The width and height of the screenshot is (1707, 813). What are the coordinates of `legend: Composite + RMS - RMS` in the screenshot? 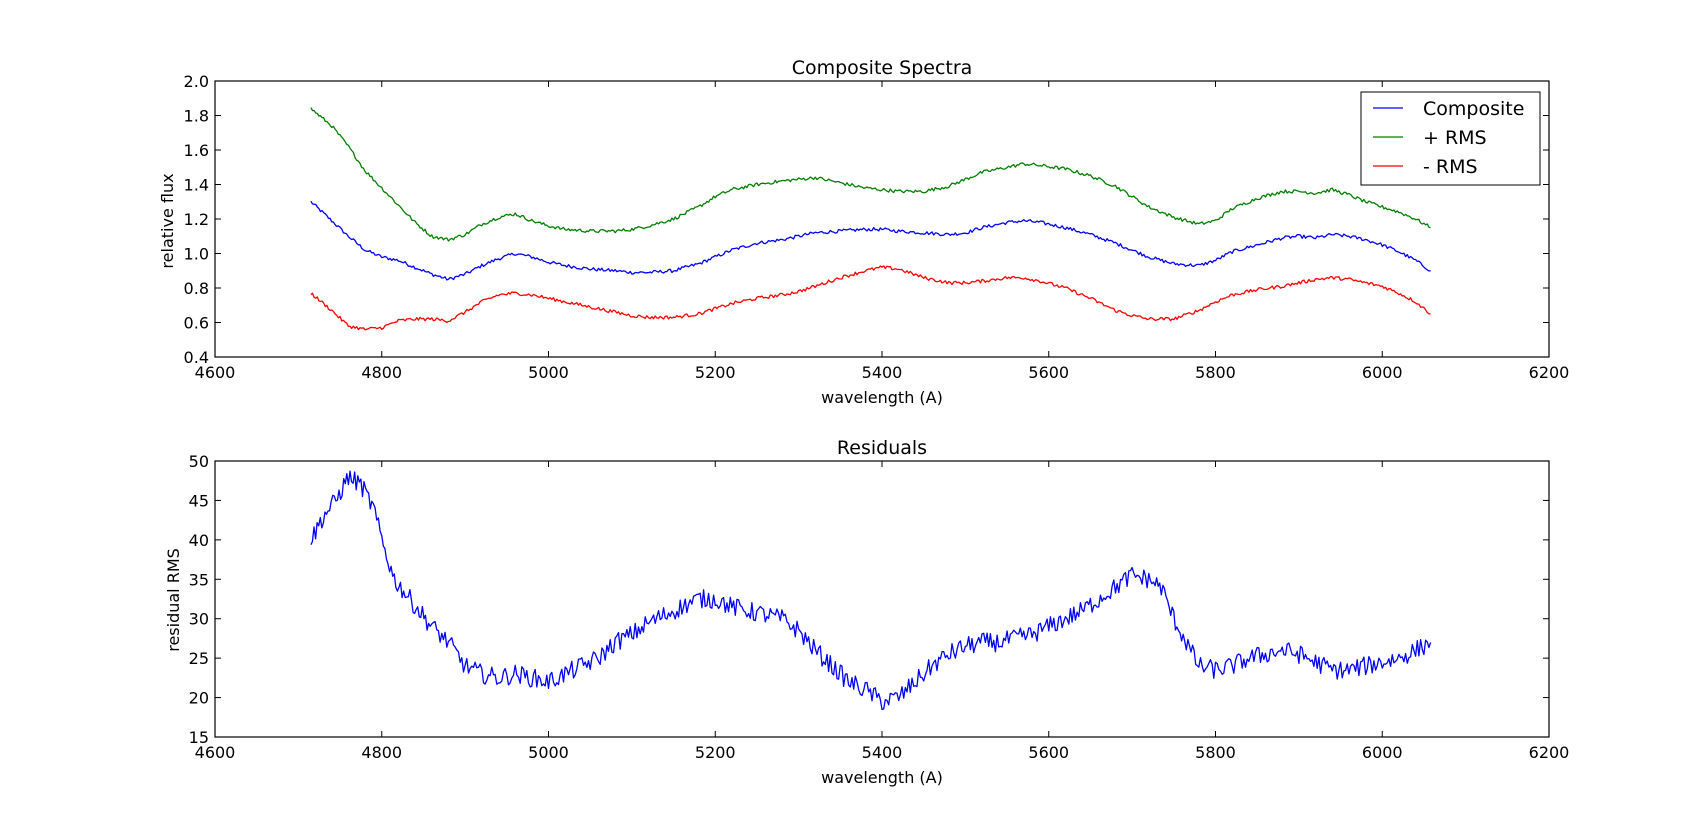 It's located at (1450, 138).